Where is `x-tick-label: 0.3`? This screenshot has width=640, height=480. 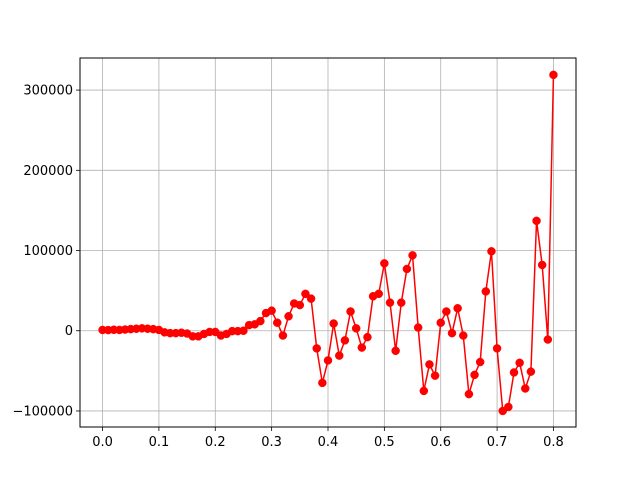 x-tick-label: 0.3 is located at coordinates (271, 442).